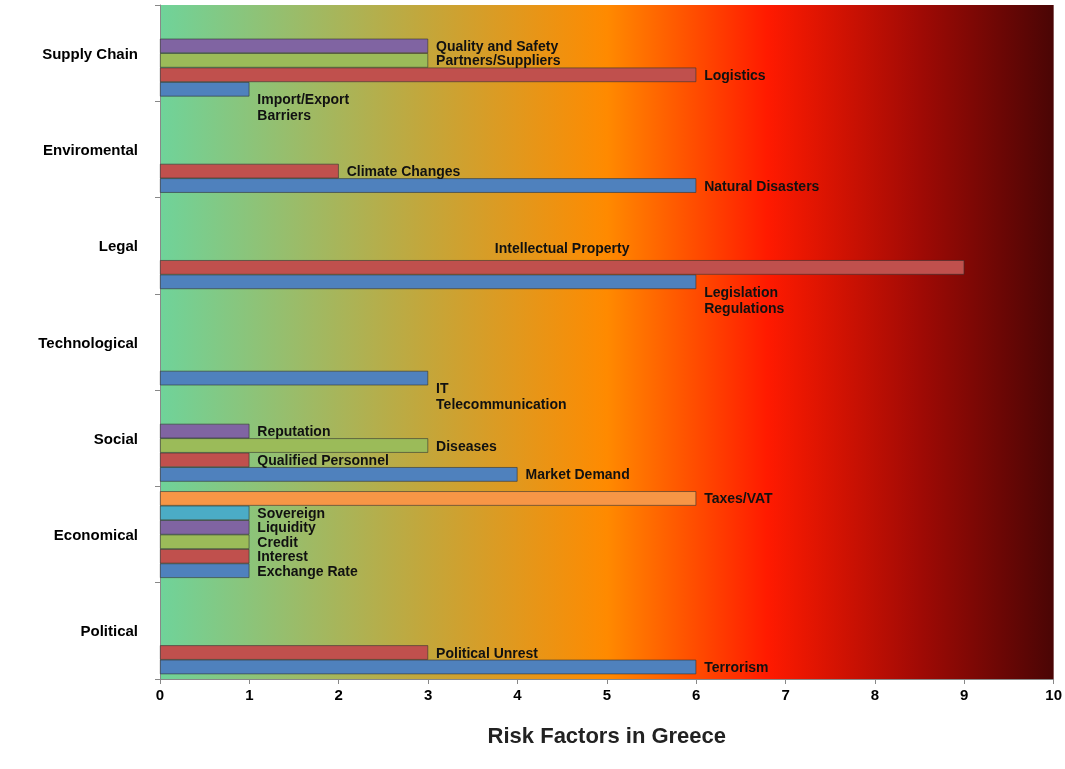  What do you see at coordinates (294, 431) in the screenshot?
I see `data-label: Reputation` at bounding box center [294, 431].